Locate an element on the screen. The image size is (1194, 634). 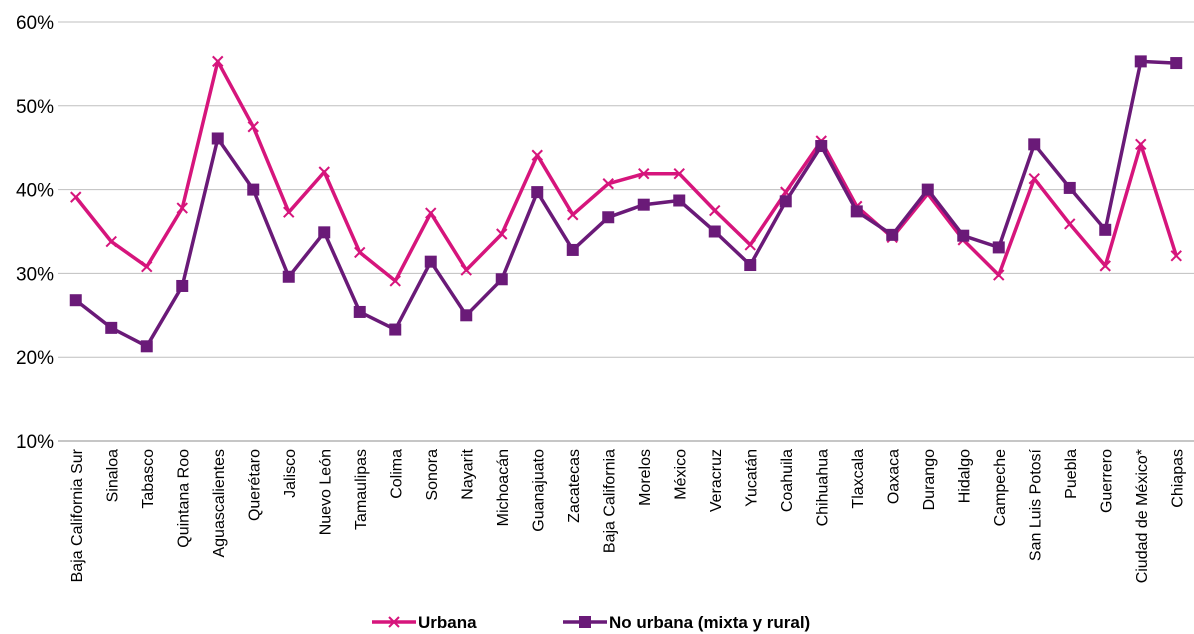
x-tick-label: Sinaloa is located at coordinates (112, 475).